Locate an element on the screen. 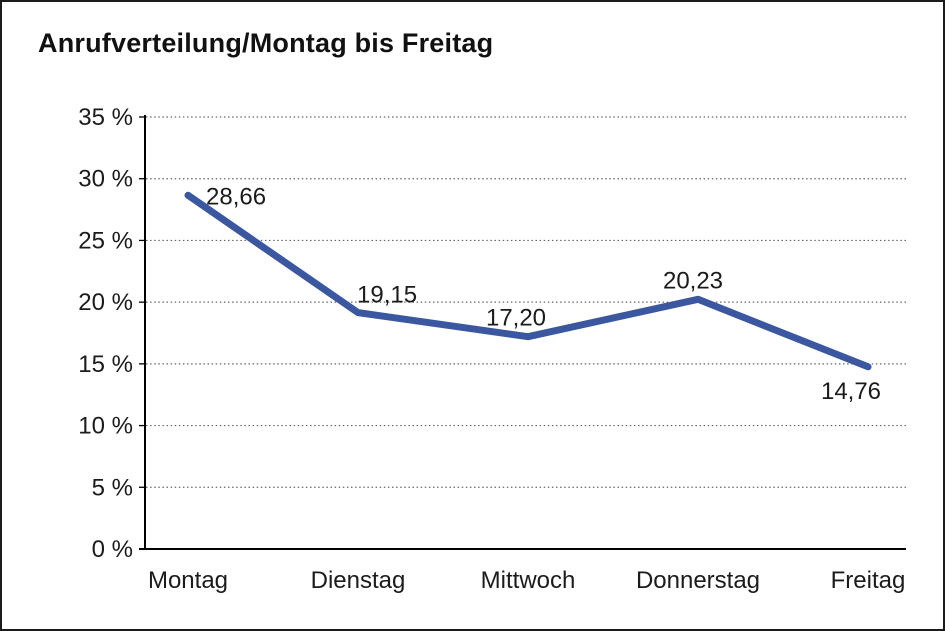 The image size is (945, 631). x-axis-label: Mittwoch is located at coordinates (528, 580).